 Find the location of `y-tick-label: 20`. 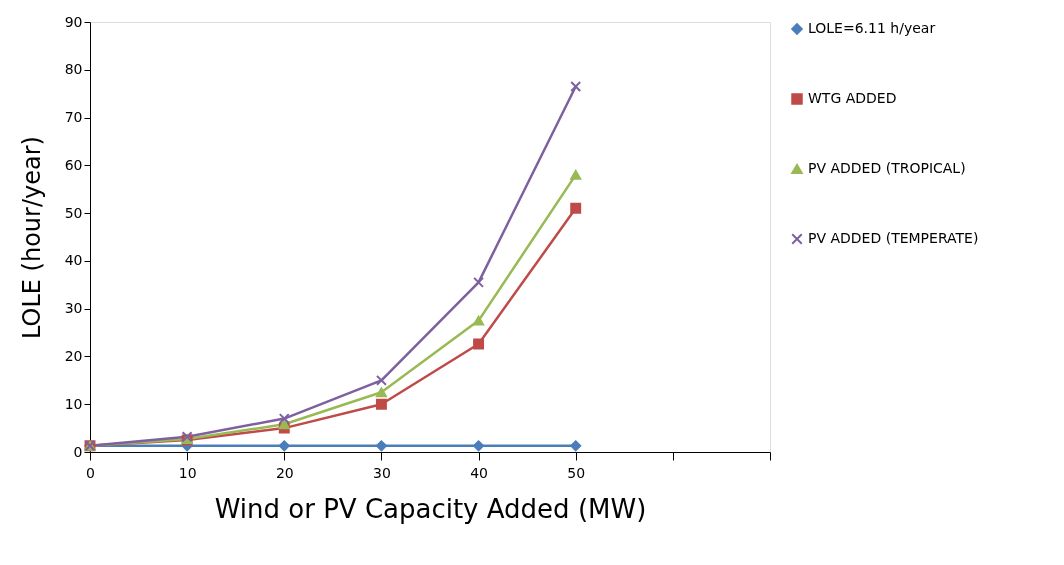

y-tick-label: 20 is located at coordinates (73, 355).